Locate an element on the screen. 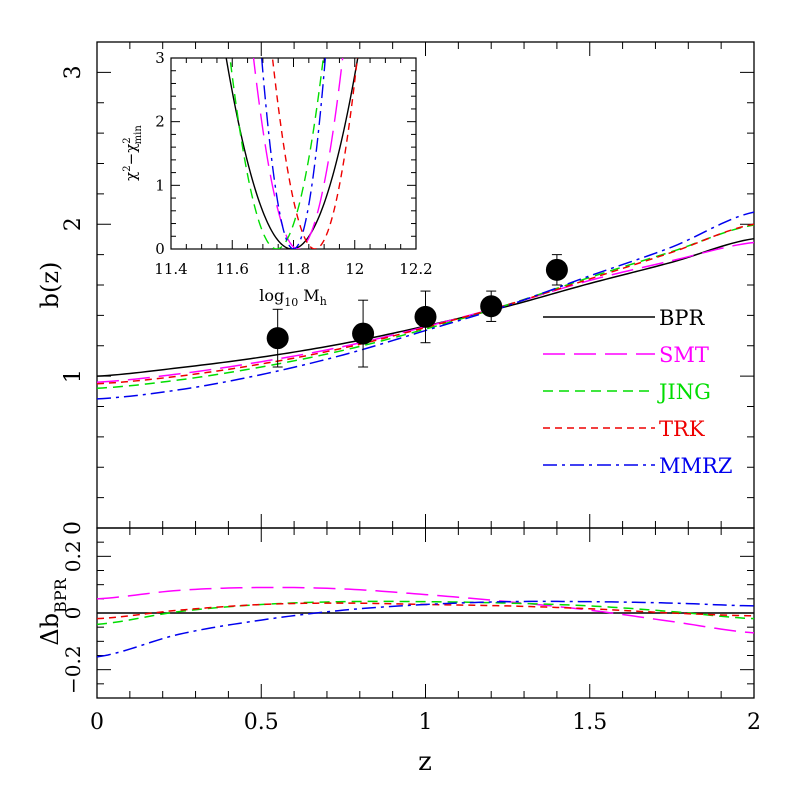 The height and width of the screenshot is (797, 797). main-y-label: b(z) is located at coordinates (50, 285).